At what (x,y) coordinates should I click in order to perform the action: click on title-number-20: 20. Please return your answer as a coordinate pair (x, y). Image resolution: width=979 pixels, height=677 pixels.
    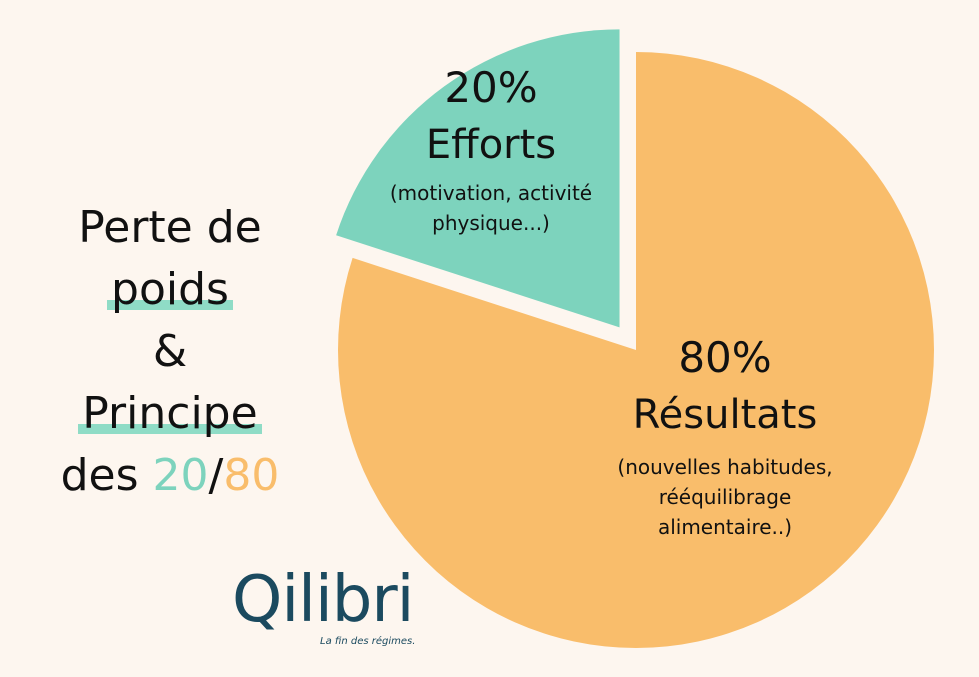
    Looking at the image, I should click on (180, 475).